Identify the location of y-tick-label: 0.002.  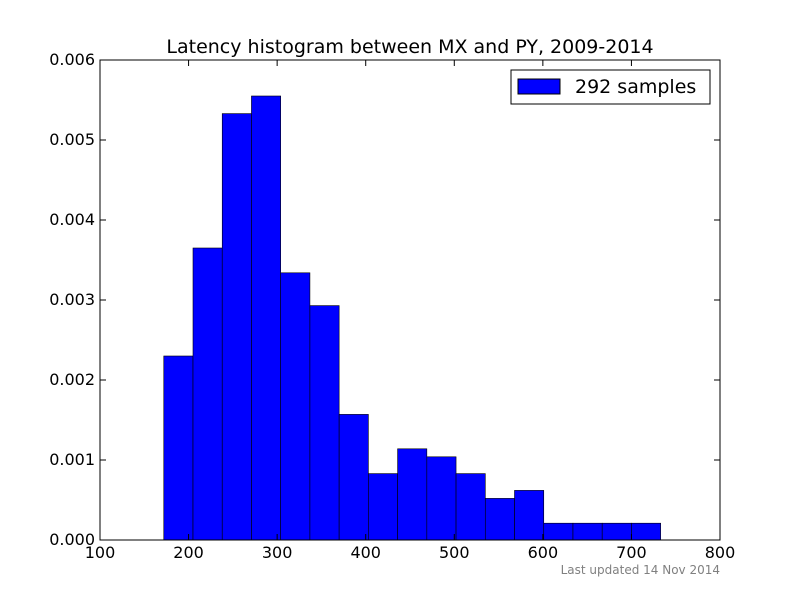
(72, 379).